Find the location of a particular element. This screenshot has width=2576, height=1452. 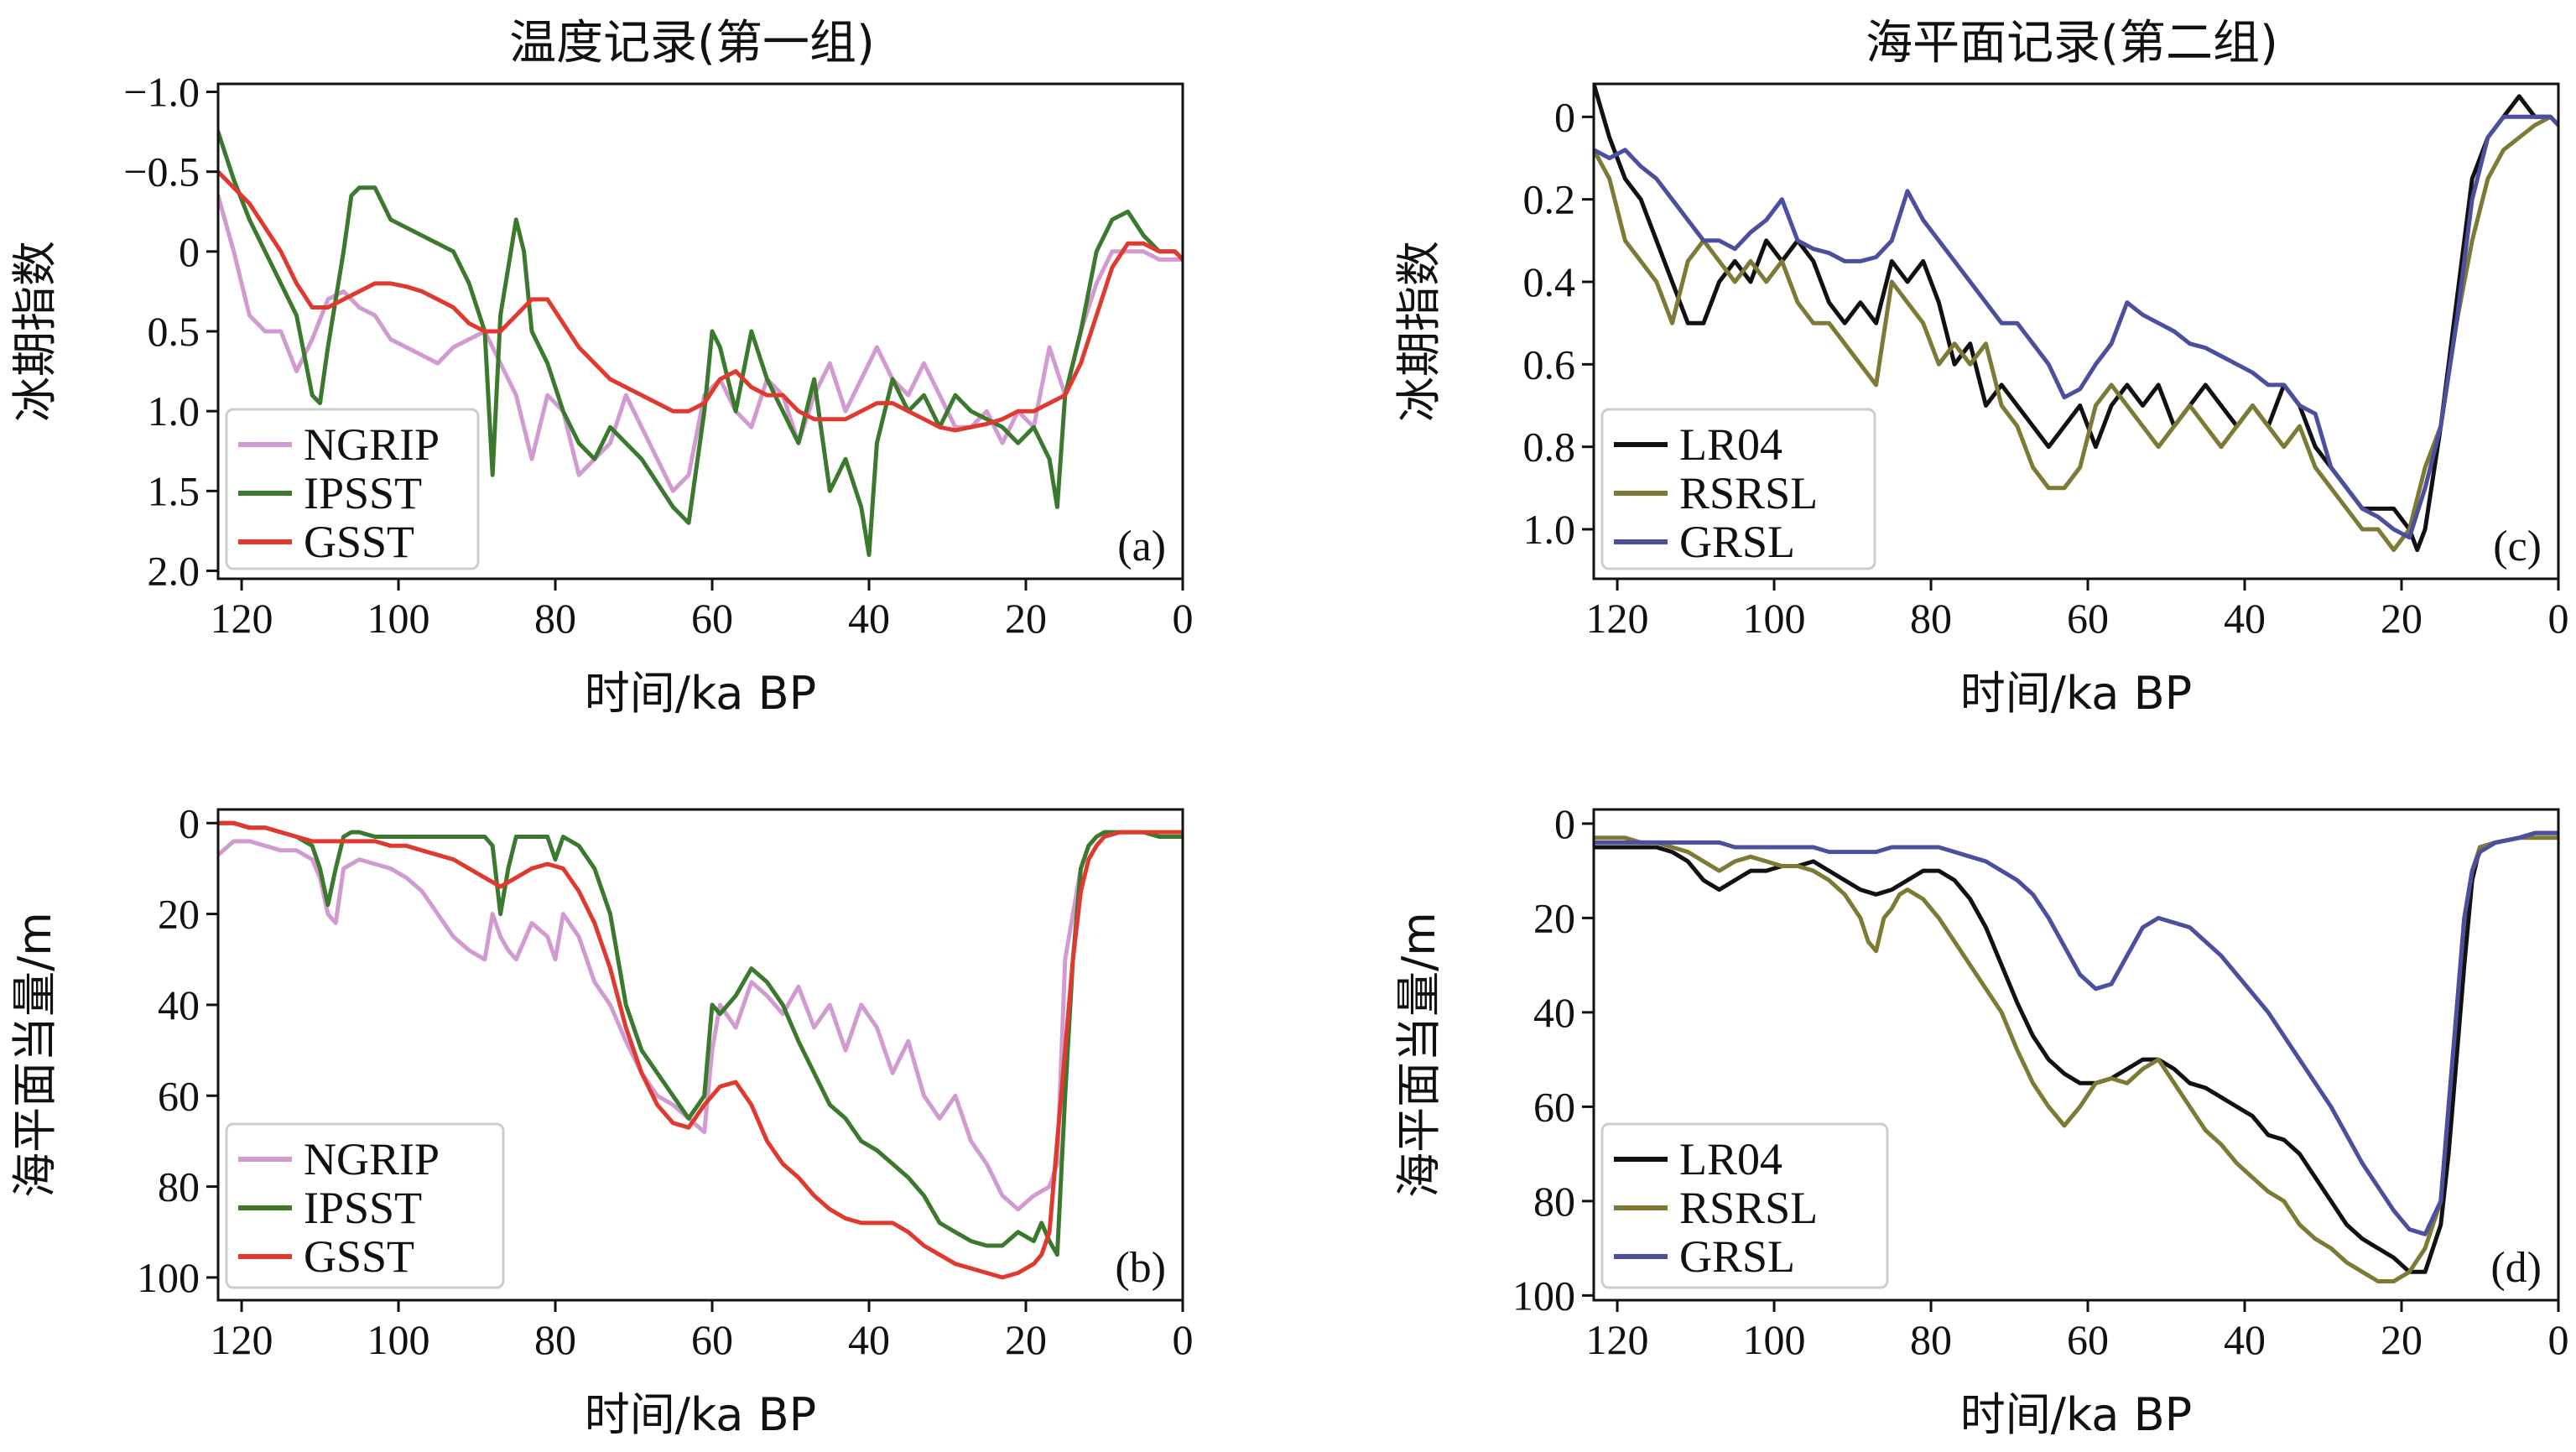

y-tick-label: −0.5 is located at coordinates (161, 171).